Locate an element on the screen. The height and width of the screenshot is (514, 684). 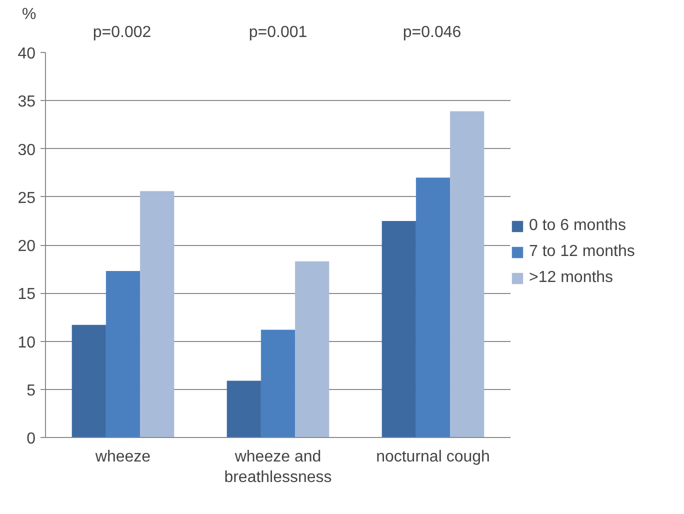
x-tick-label: wheeze is located at coordinates (122, 457).